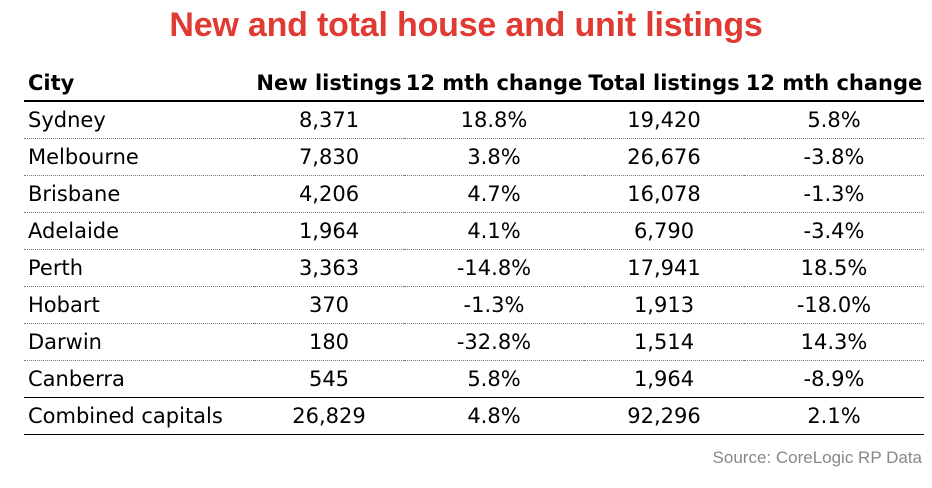 This screenshot has width=932, height=488. I want to click on column-header: Total listings, so click(664, 84).